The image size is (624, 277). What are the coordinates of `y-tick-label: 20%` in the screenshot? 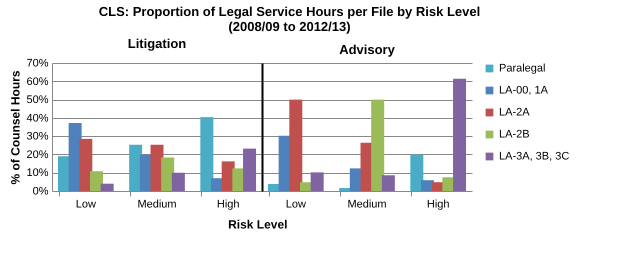 It's located at (37, 154).